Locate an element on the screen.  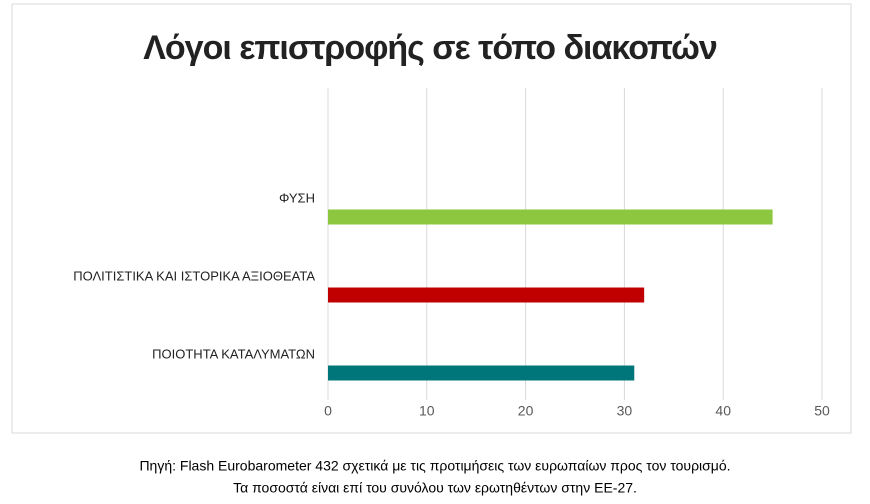
x-tick-label: 0 is located at coordinates (328, 411).